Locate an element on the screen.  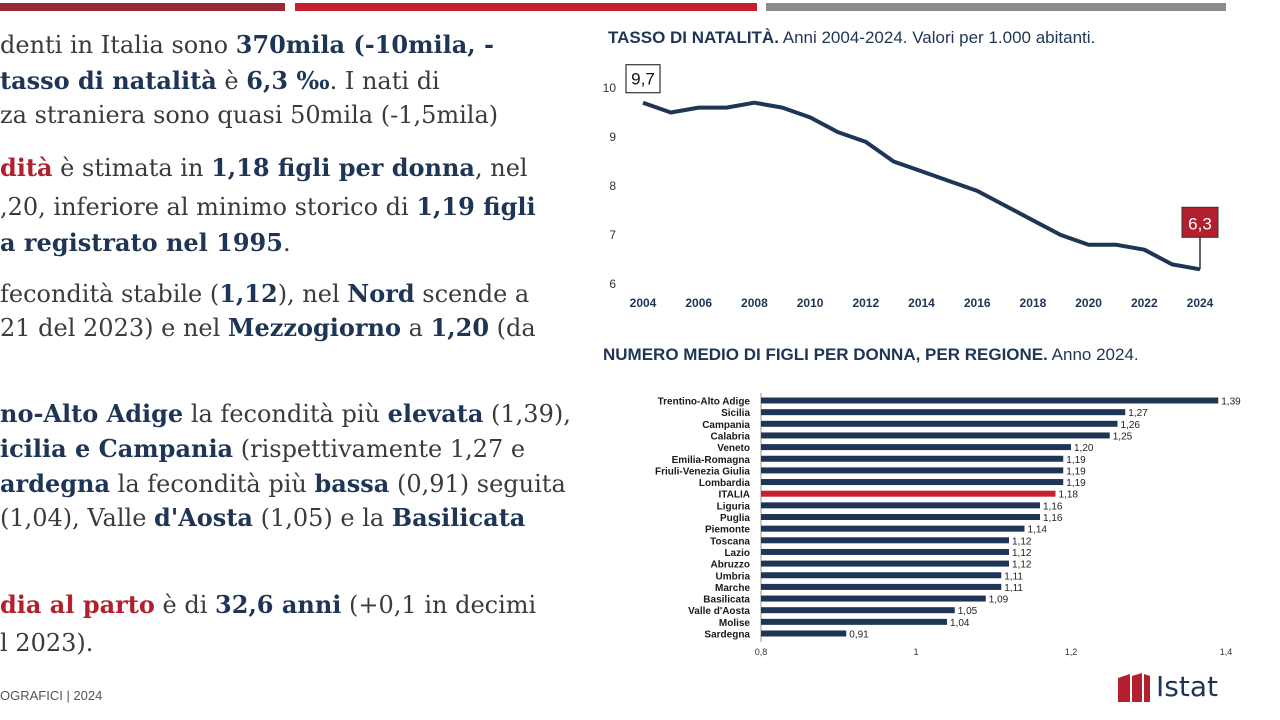
text-run: è is located at coordinates (231, 81).